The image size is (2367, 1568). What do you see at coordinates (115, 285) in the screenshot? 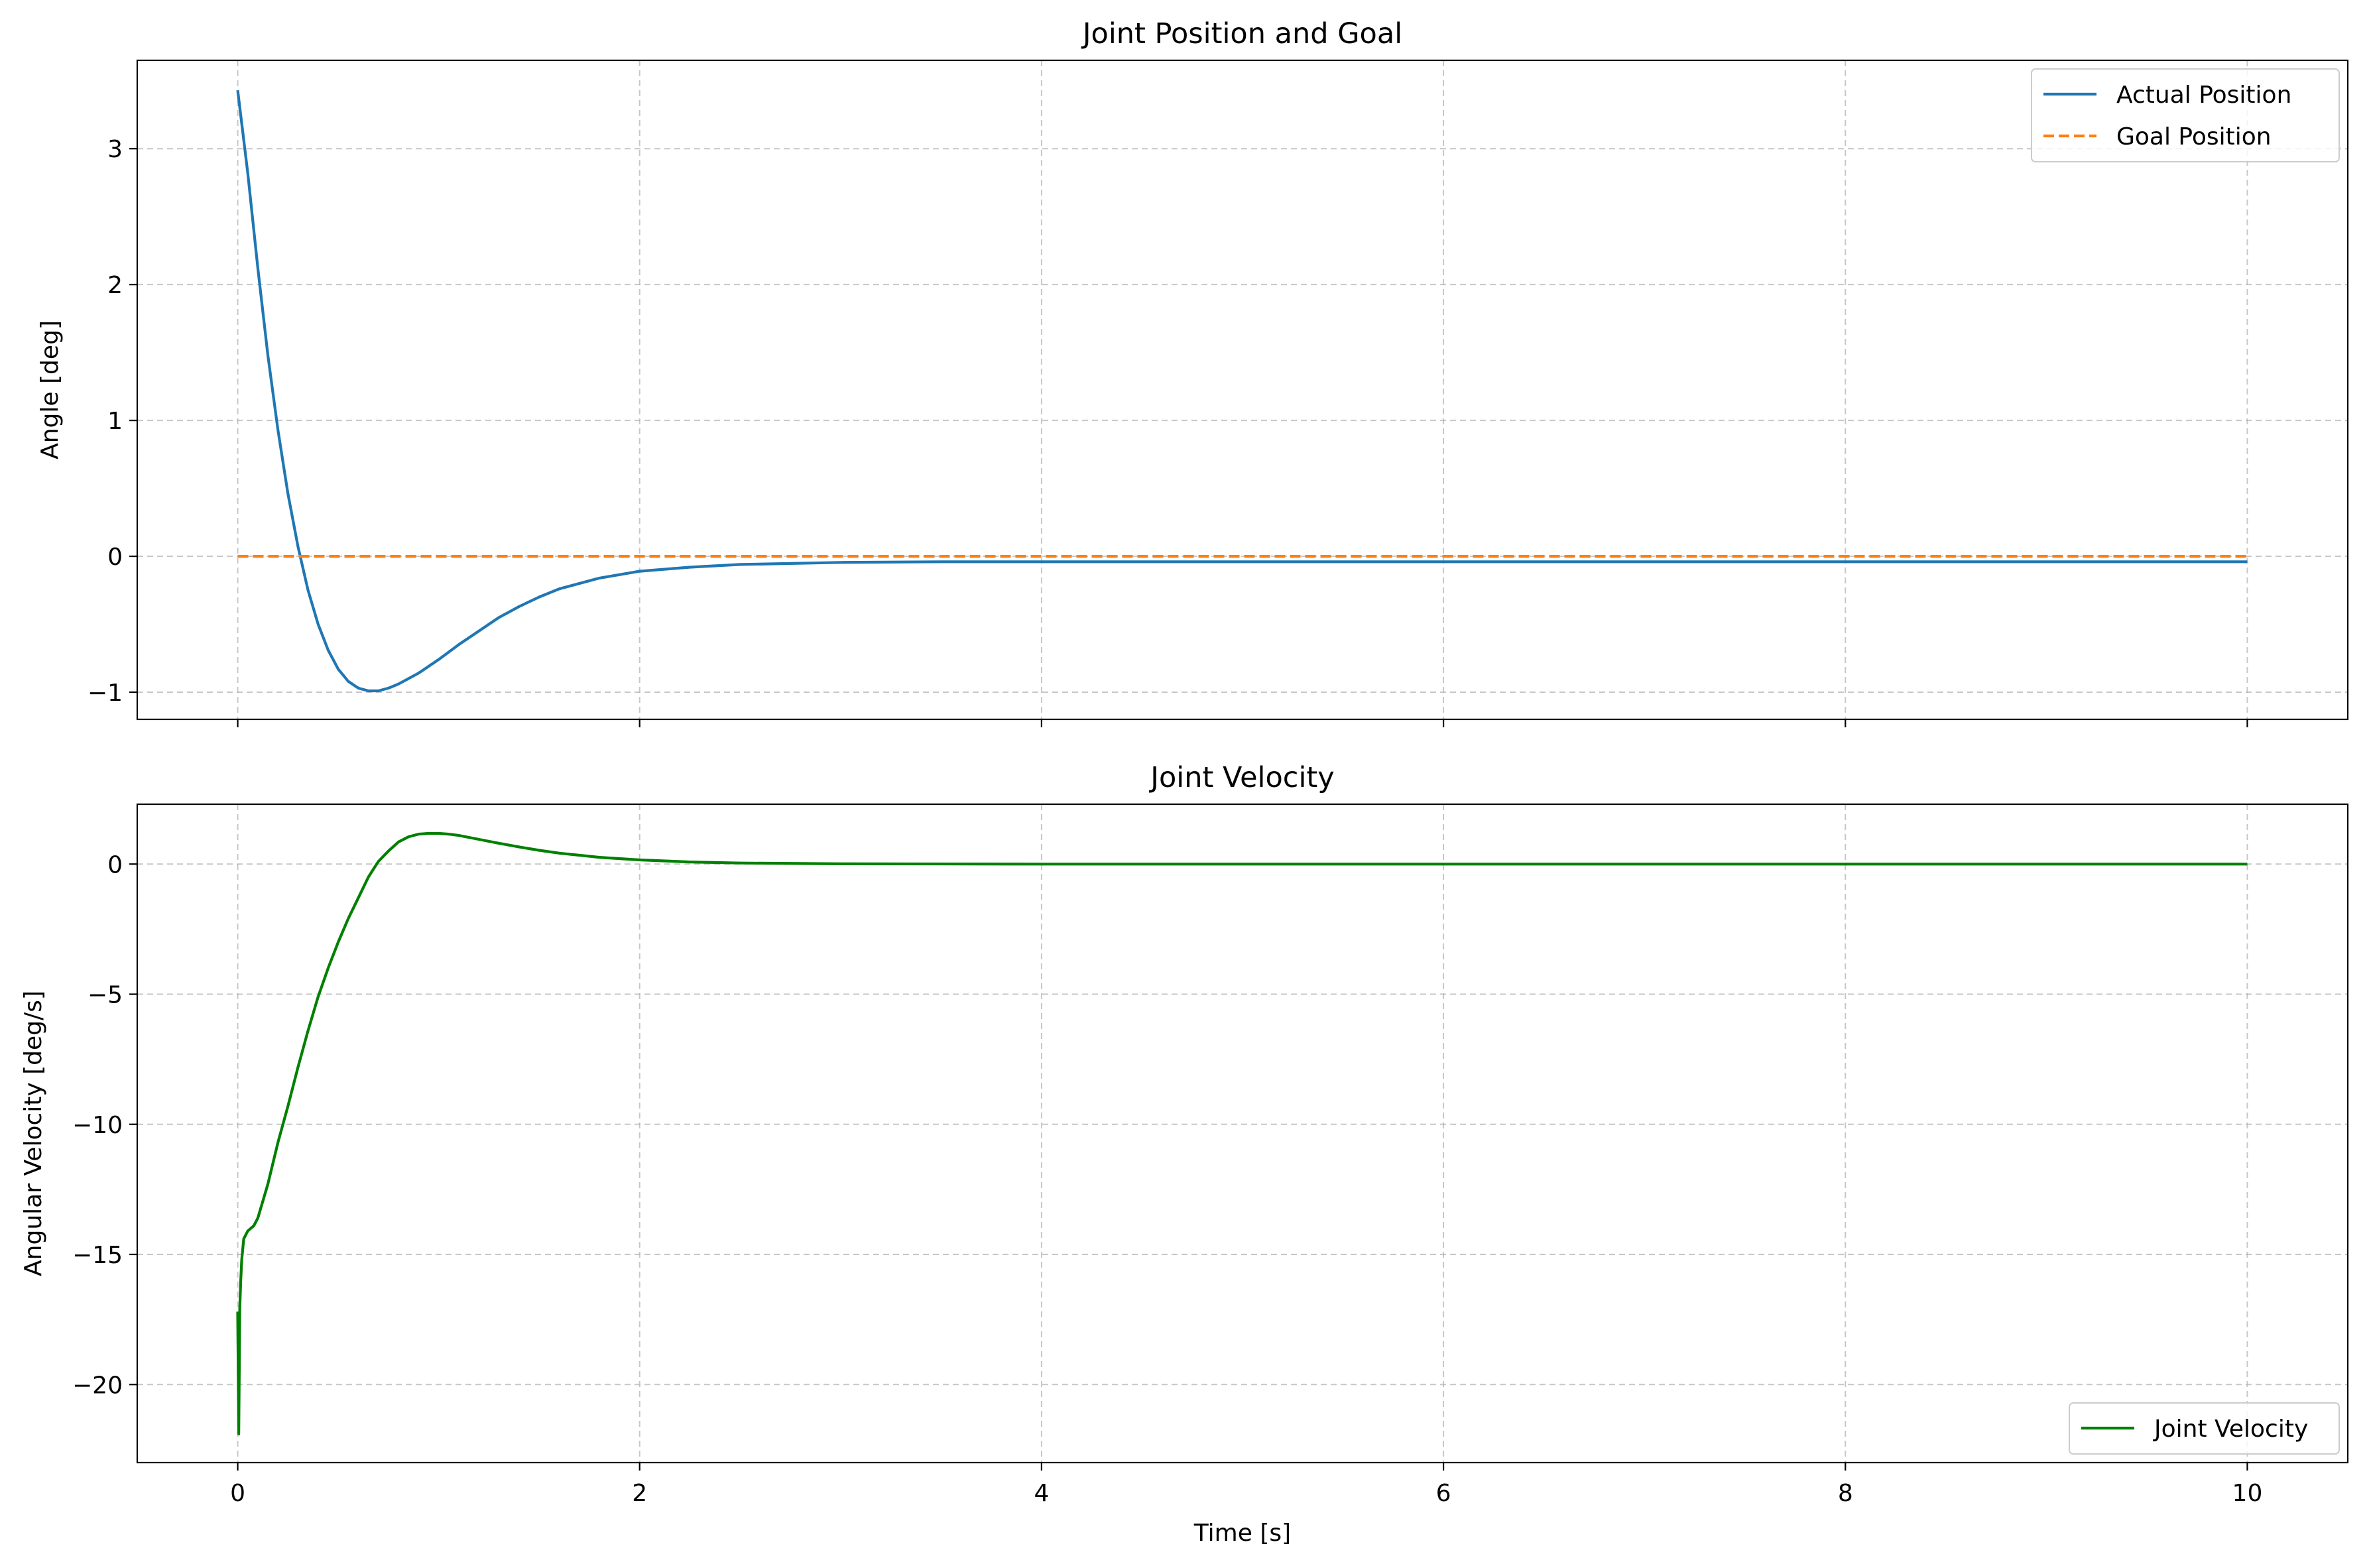
I see `position-y-tick-label-3: 2` at bounding box center [115, 285].